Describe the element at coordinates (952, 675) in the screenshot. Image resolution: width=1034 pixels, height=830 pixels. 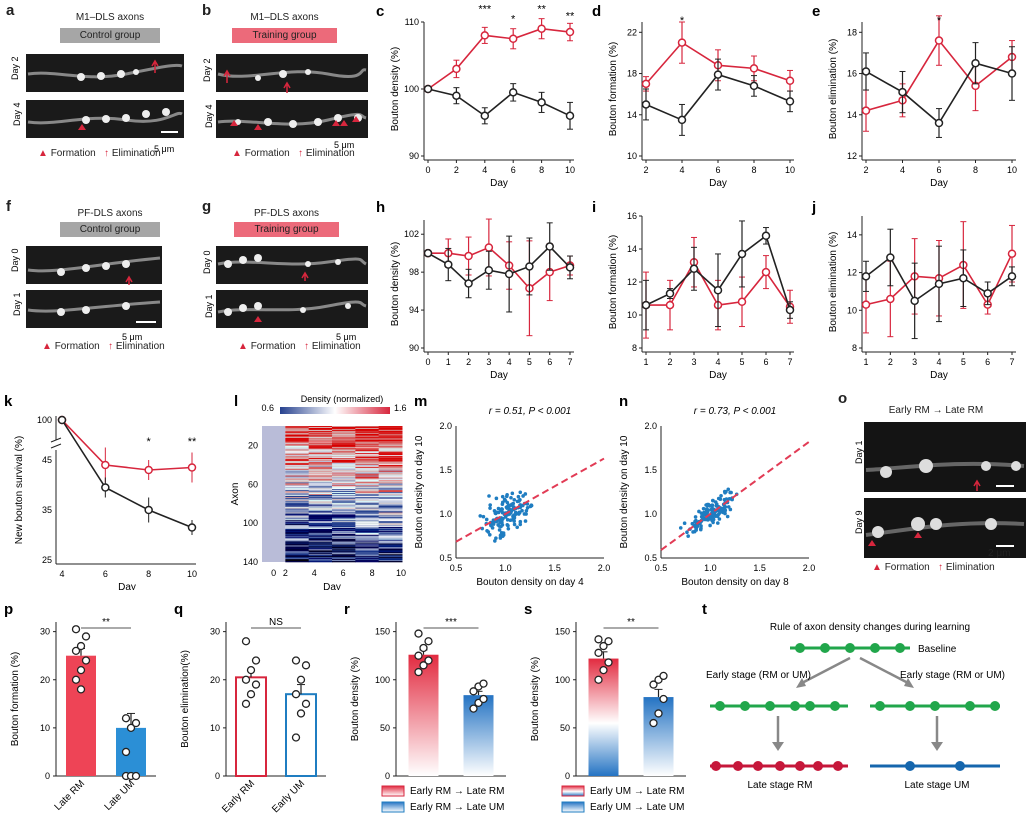
I see `early-stage-right: Early stage (RM or UM)` at that location.